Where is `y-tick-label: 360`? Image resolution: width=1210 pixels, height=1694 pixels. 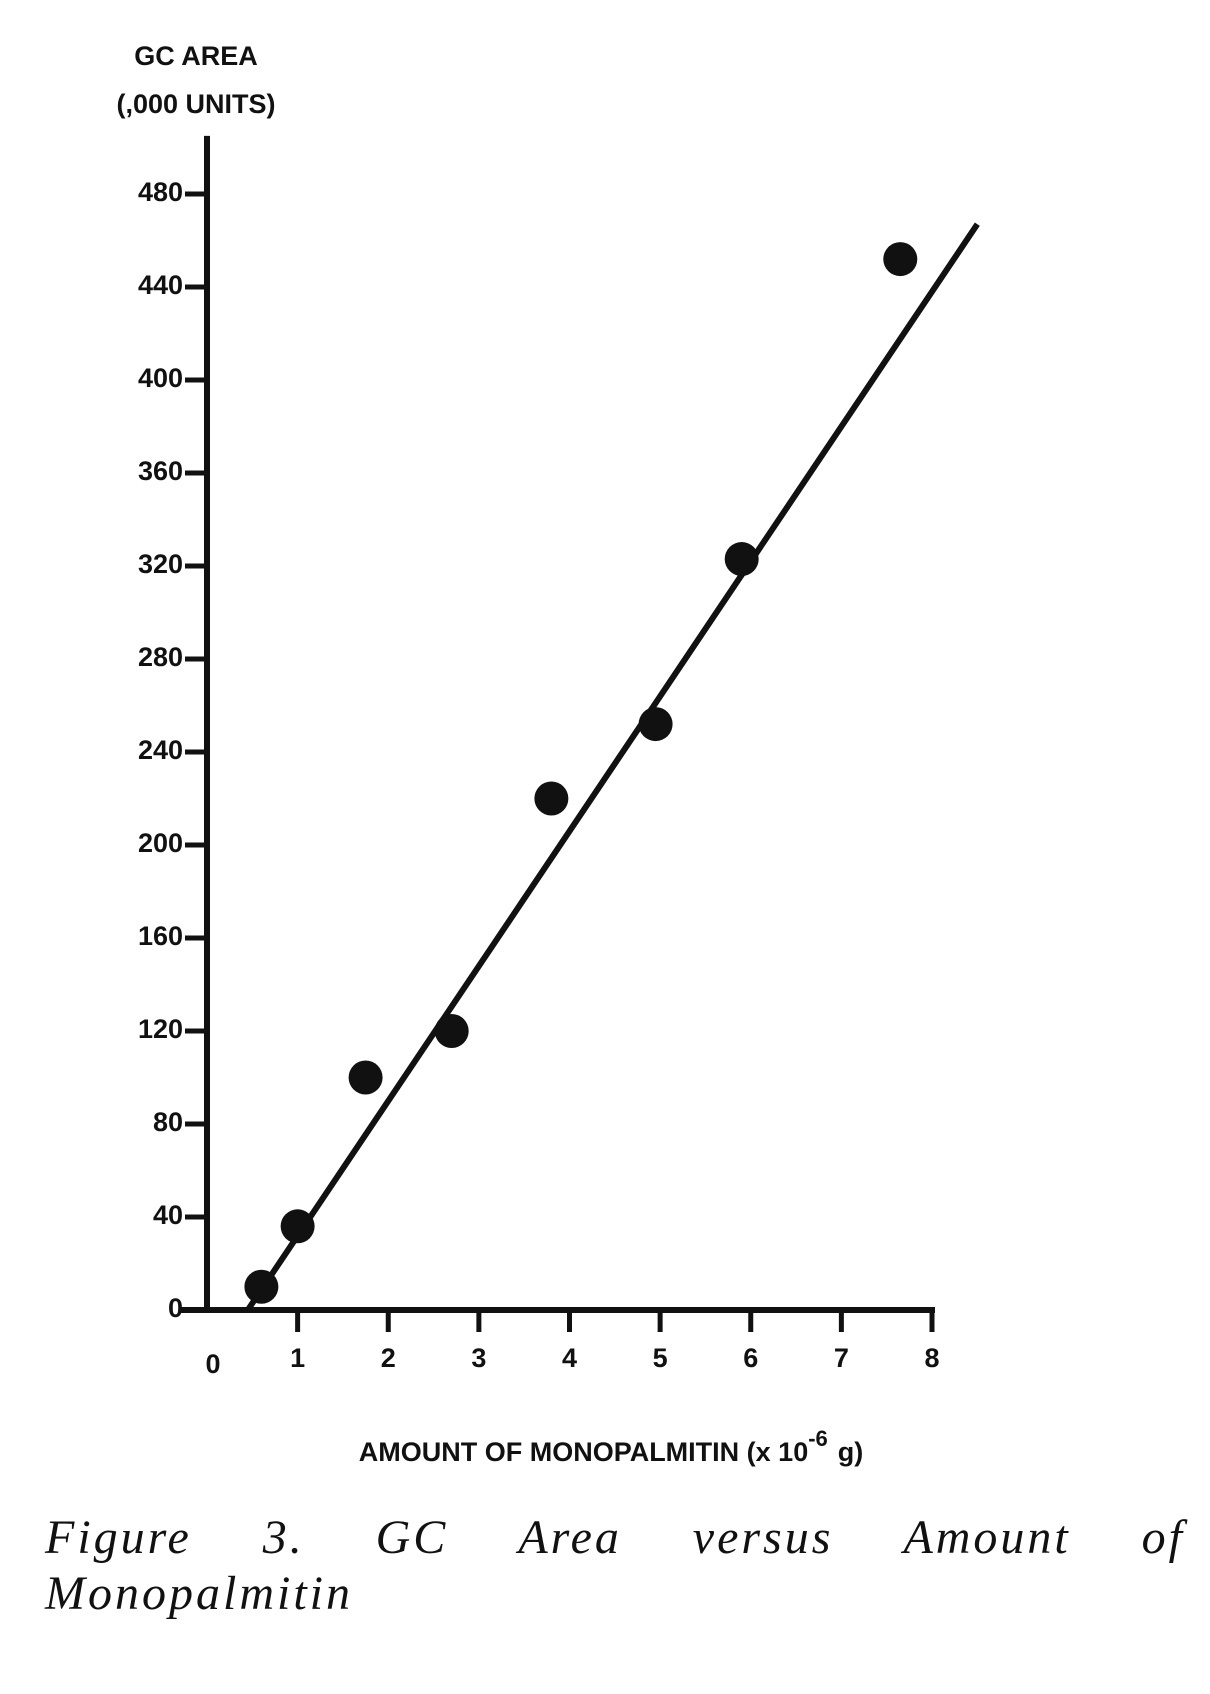
y-tick-label: 360 is located at coordinates (160, 471).